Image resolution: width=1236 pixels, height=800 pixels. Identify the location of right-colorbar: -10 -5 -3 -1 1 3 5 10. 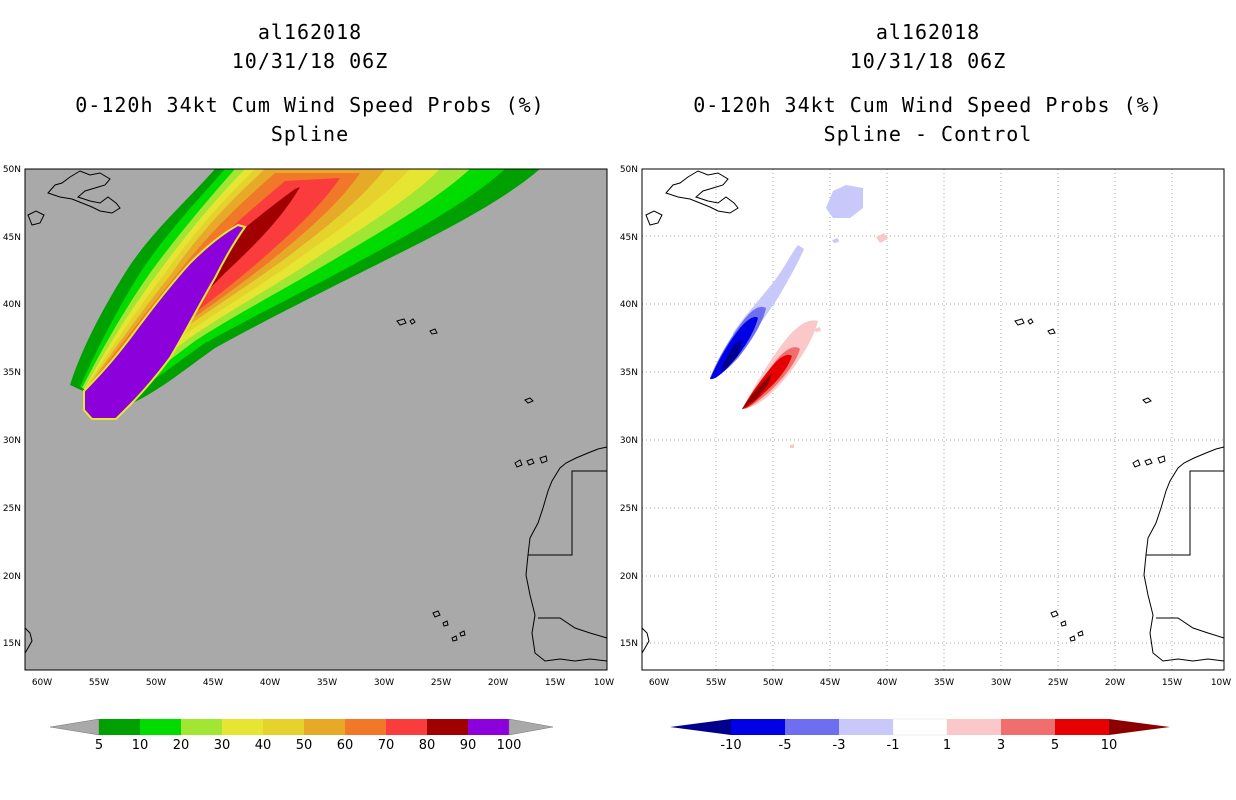
(920, 735).